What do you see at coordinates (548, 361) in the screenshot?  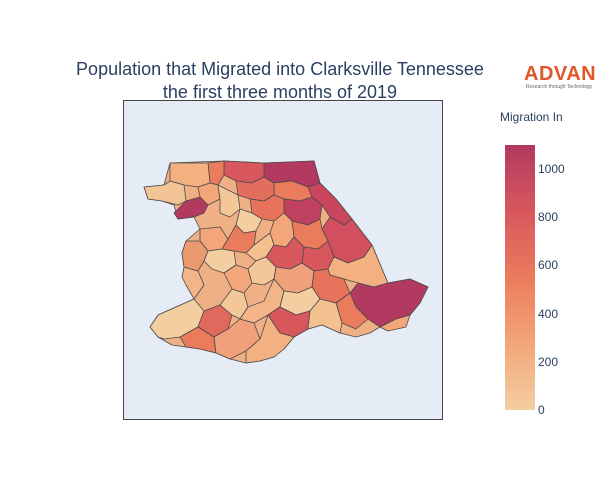 I see `colorbar-tick-label: 200` at bounding box center [548, 361].